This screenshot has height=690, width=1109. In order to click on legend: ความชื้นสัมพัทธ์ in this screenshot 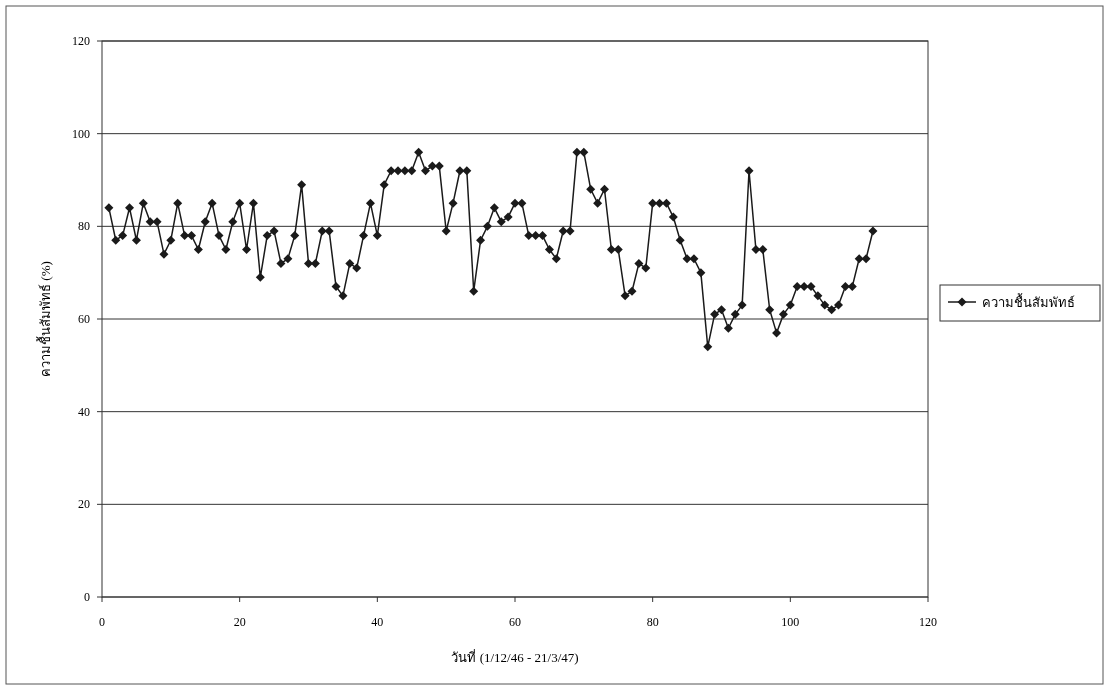, I will do `click(1020, 303)`.